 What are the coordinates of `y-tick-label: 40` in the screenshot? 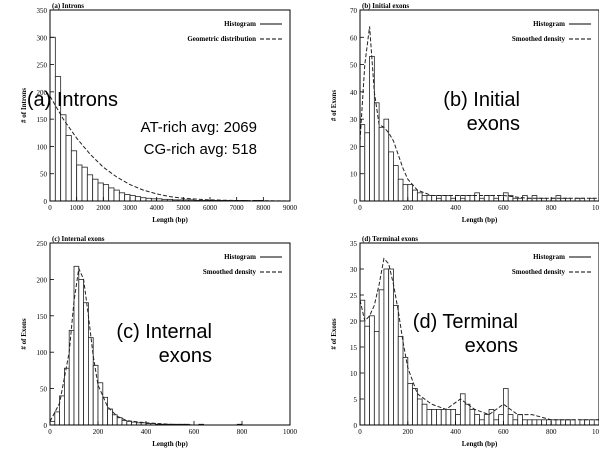 It's located at (354, 93).